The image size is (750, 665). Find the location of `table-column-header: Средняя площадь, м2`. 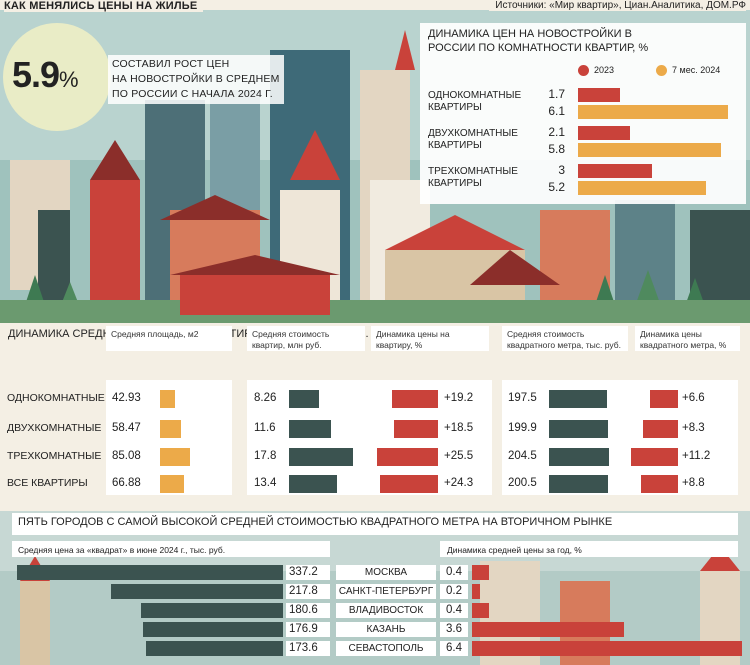

table-column-header: Средняя площадь, м2 is located at coordinates (155, 334).